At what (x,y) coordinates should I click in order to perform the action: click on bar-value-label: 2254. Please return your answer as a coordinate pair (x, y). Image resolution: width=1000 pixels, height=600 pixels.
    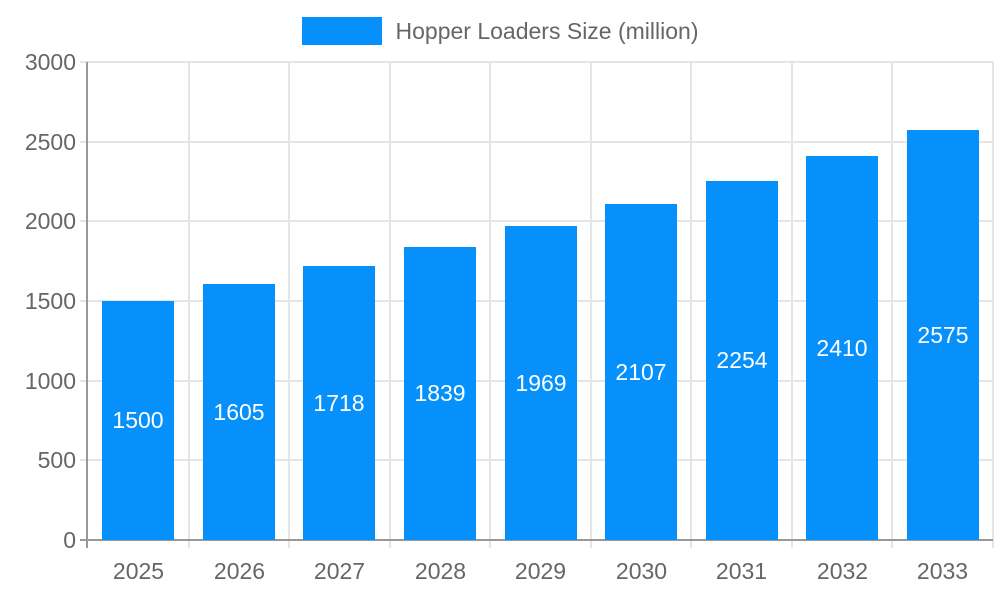
    Looking at the image, I should click on (742, 360).